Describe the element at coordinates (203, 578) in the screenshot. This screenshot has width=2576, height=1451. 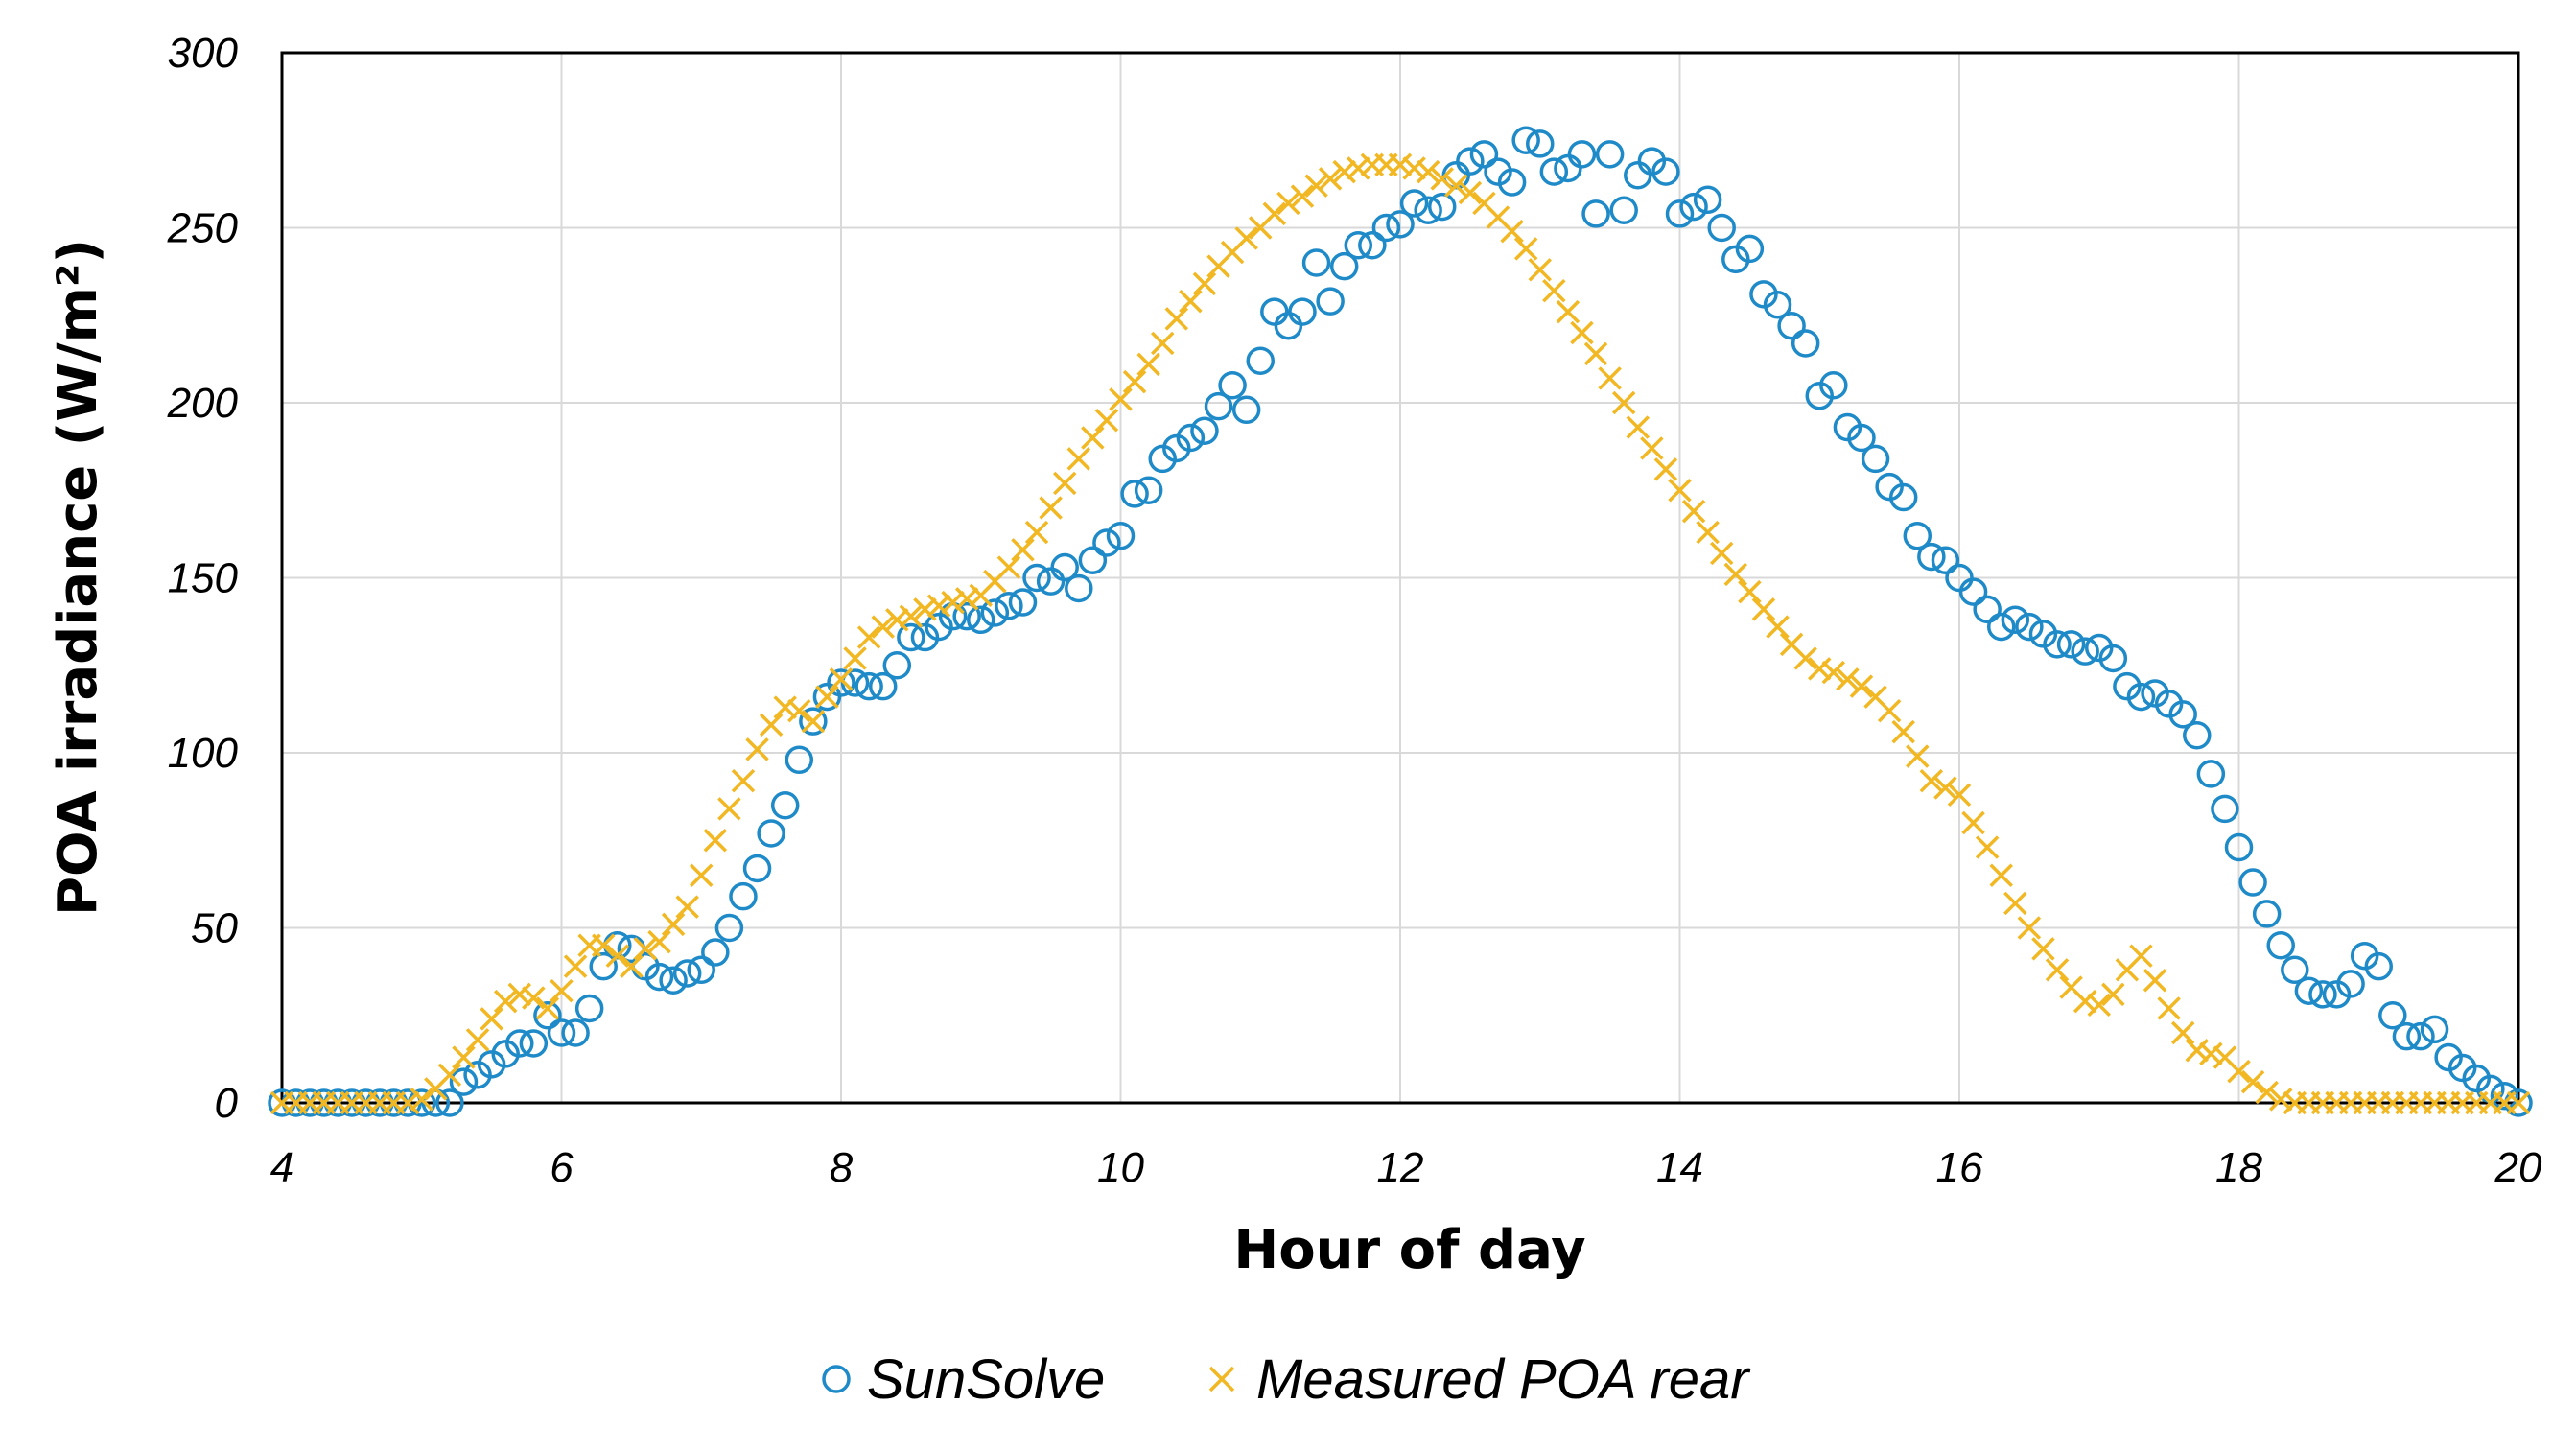
I see `y-tick-label: 150` at that location.